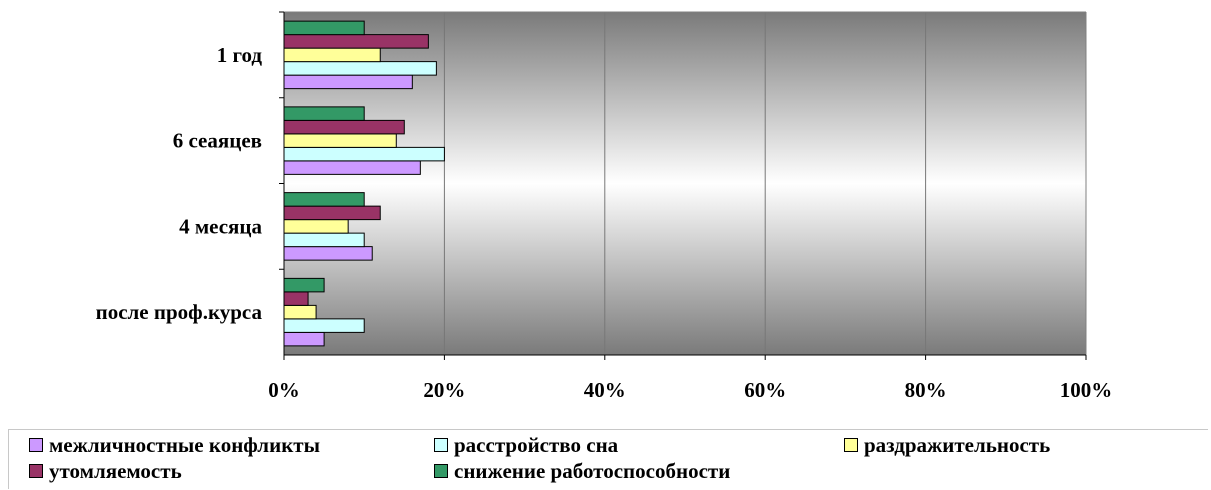 This screenshot has height=490, width=1211. What do you see at coordinates (179, 312) in the screenshot?
I see `category-label: после проф.курса` at bounding box center [179, 312].